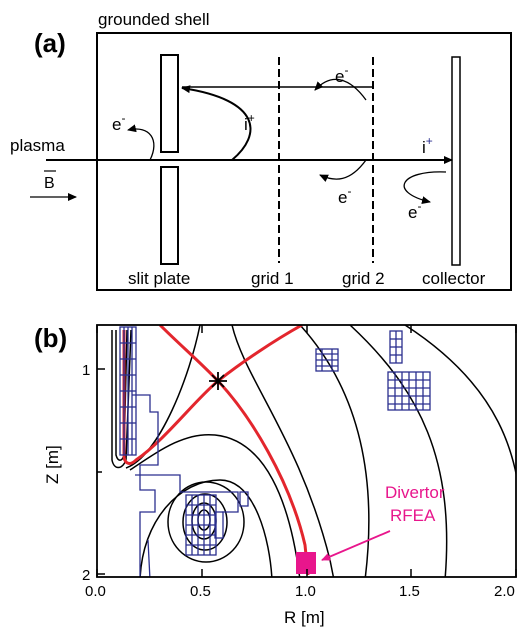 The width and height of the screenshot is (529, 631). Describe the element at coordinates (95, 591) in the screenshot. I see `x-tick-label: 0.0` at that location.